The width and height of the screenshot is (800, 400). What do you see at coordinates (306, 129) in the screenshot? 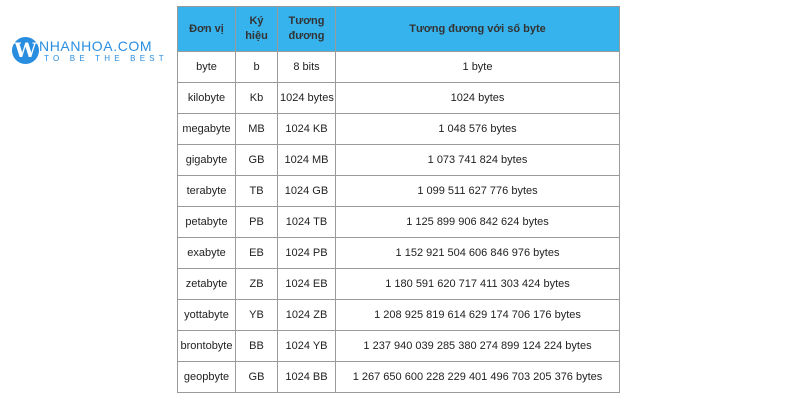
I see `cell-equivalent: 1024 KB` at bounding box center [306, 129].